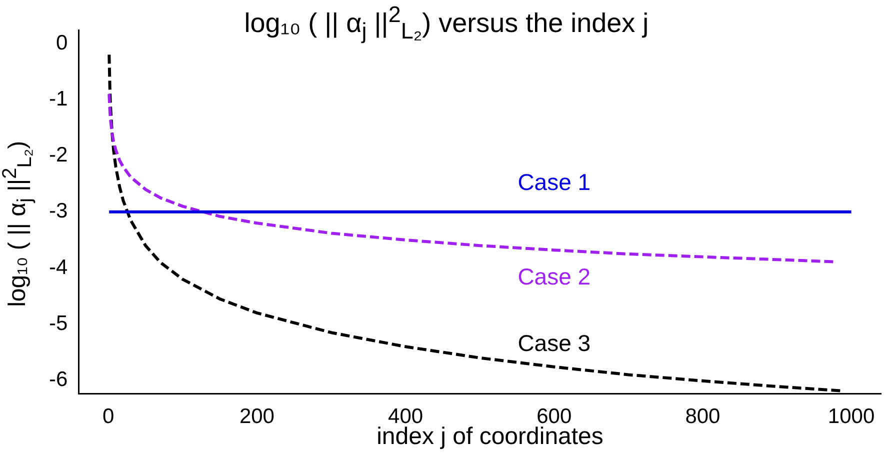 This screenshot has height=455, width=893. Describe the element at coordinates (702, 416) in the screenshot. I see `x-tick-label: 800` at that location.